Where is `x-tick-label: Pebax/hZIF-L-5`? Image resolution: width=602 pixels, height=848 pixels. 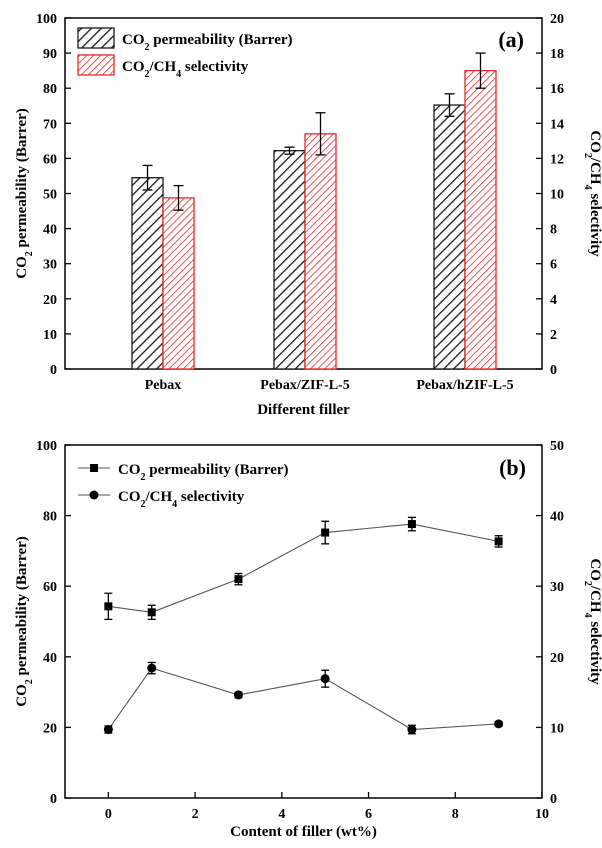 x-tick-label: Pebax/hZIF-L-5 is located at coordinates (464, 385).